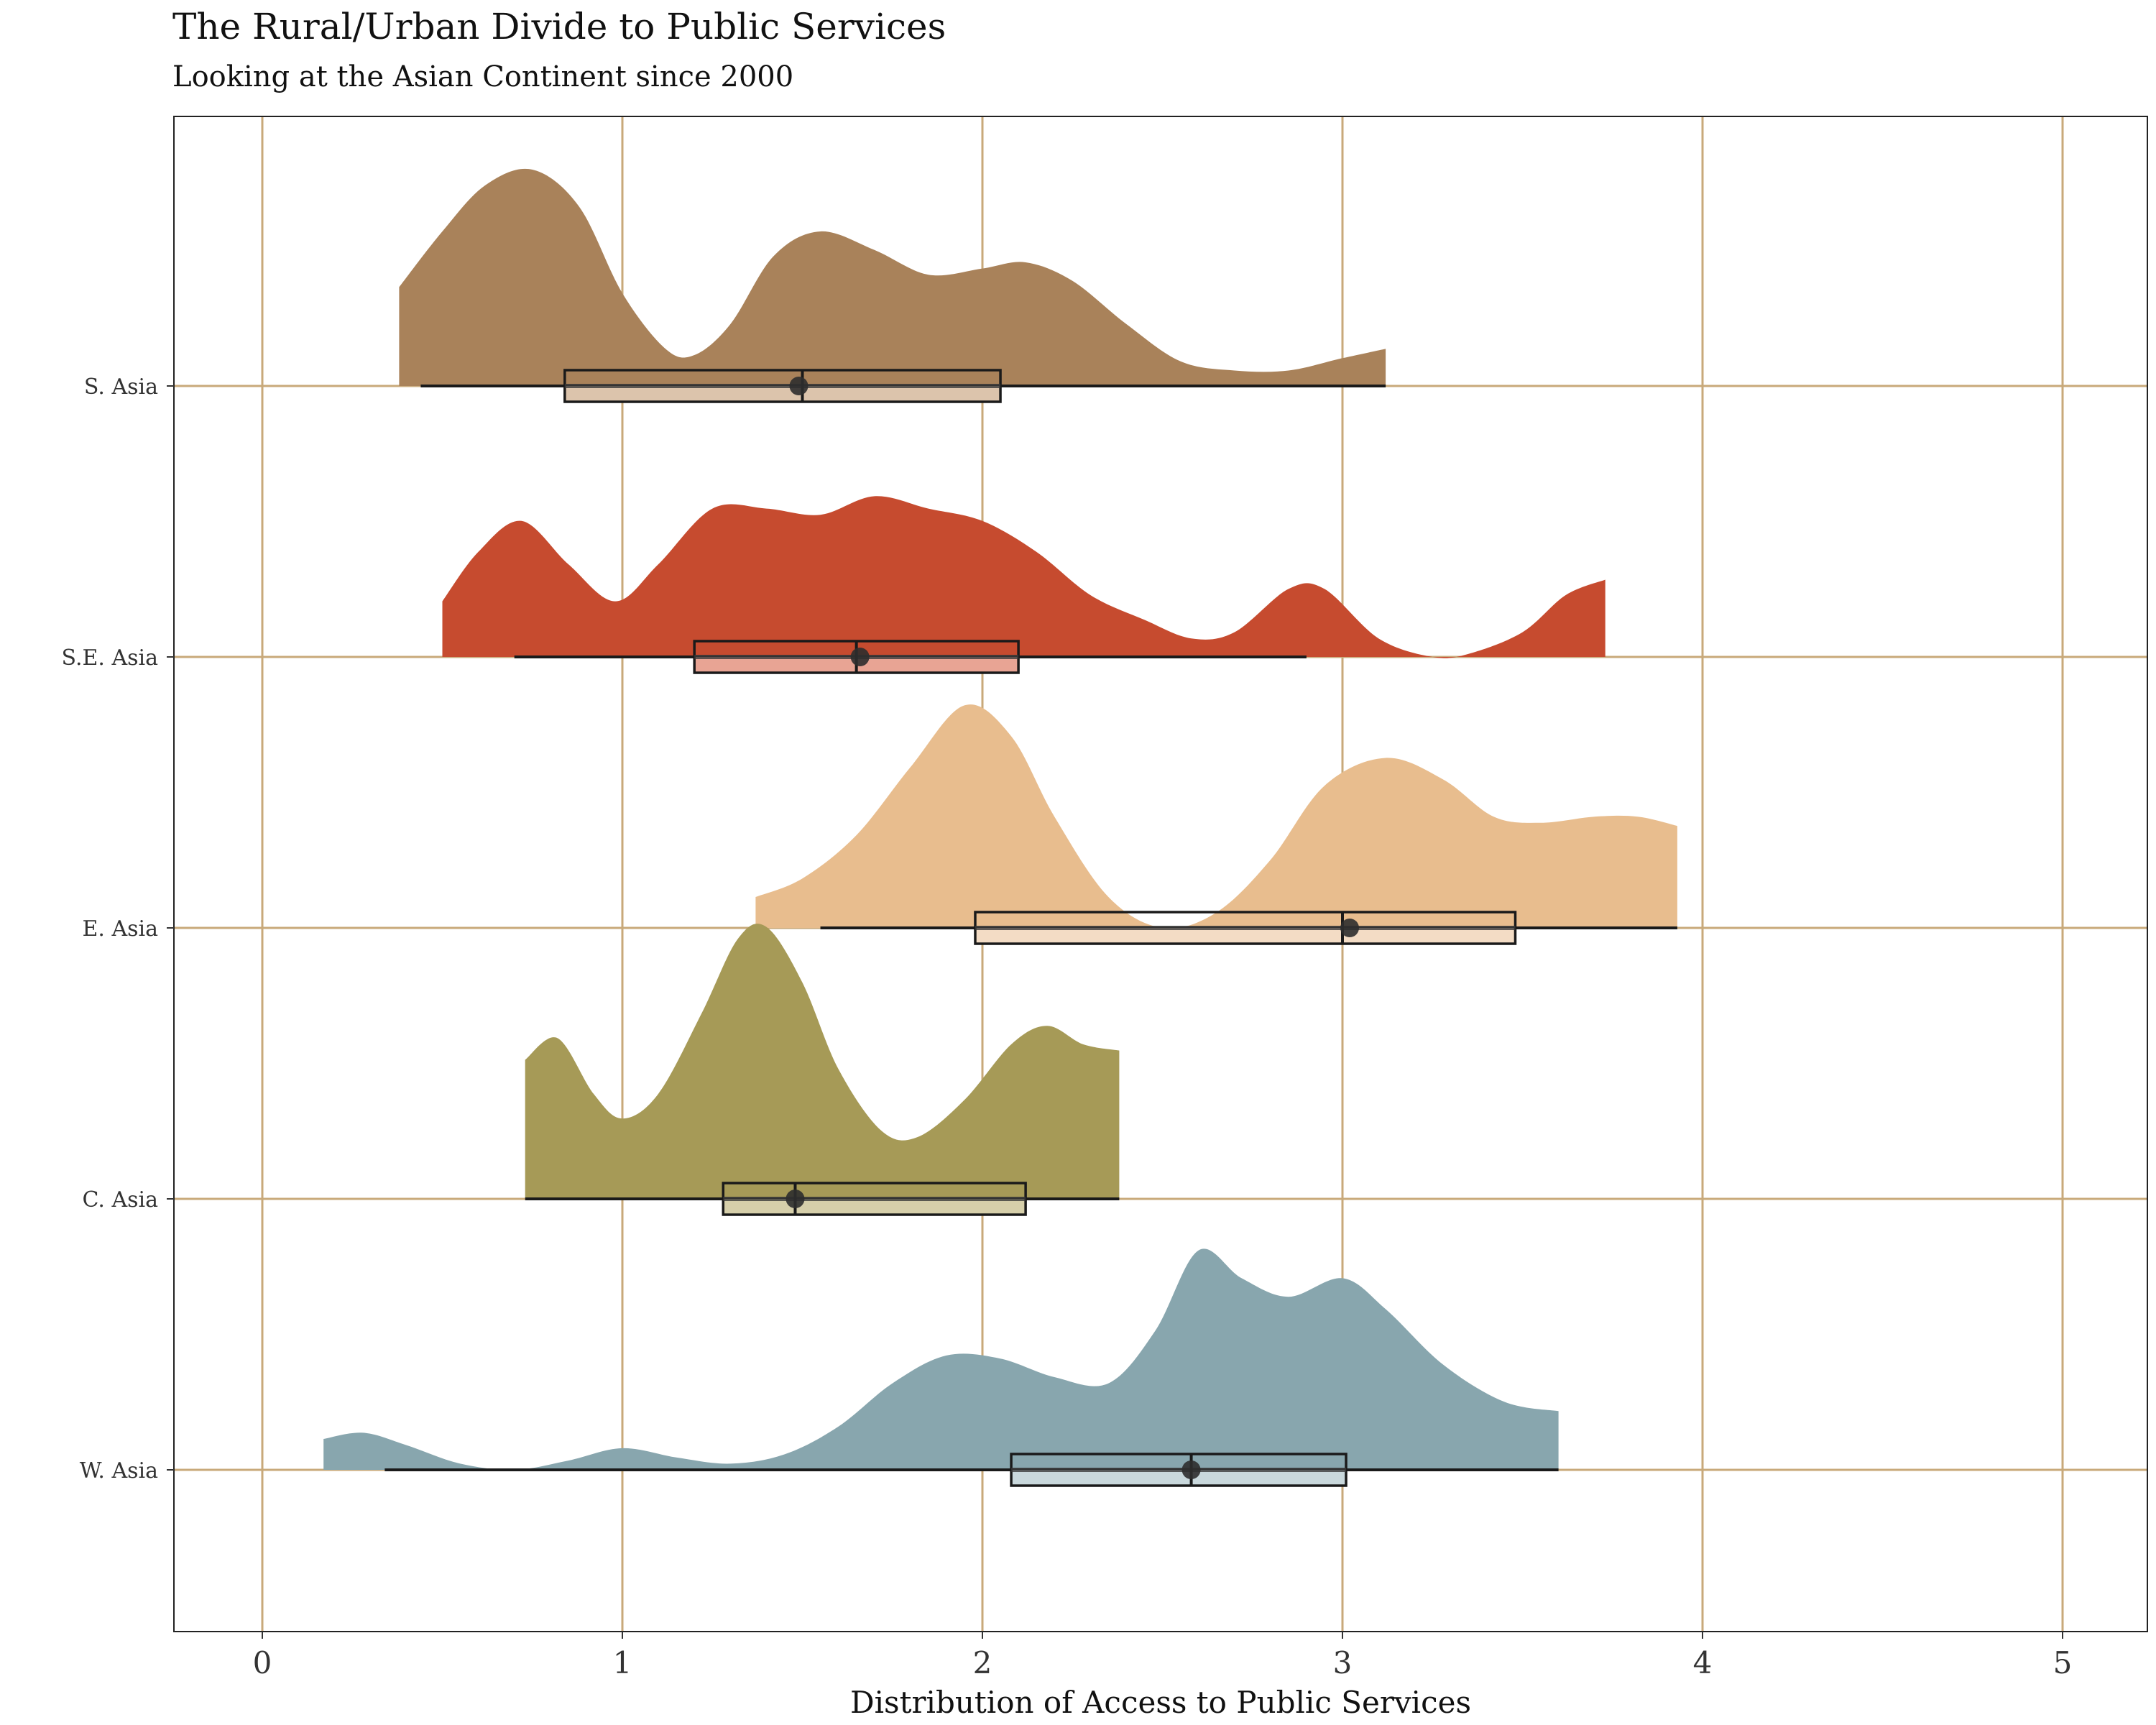 The image size is (2156, 1725). I want to click on x-tick-label: 5, so click(2063, 1662).